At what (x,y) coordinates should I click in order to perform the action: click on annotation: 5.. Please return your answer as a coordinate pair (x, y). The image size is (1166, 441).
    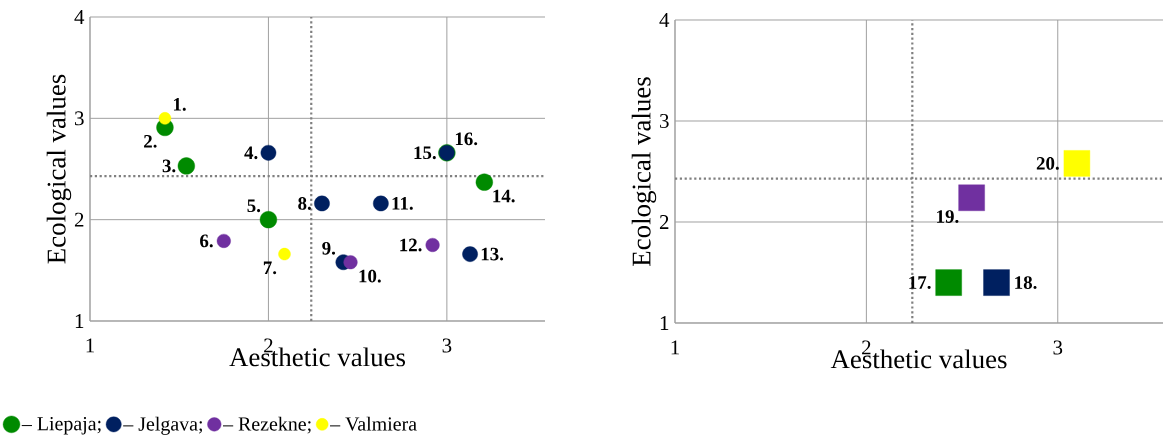
    Looking at the image, I should click on (254, 206).